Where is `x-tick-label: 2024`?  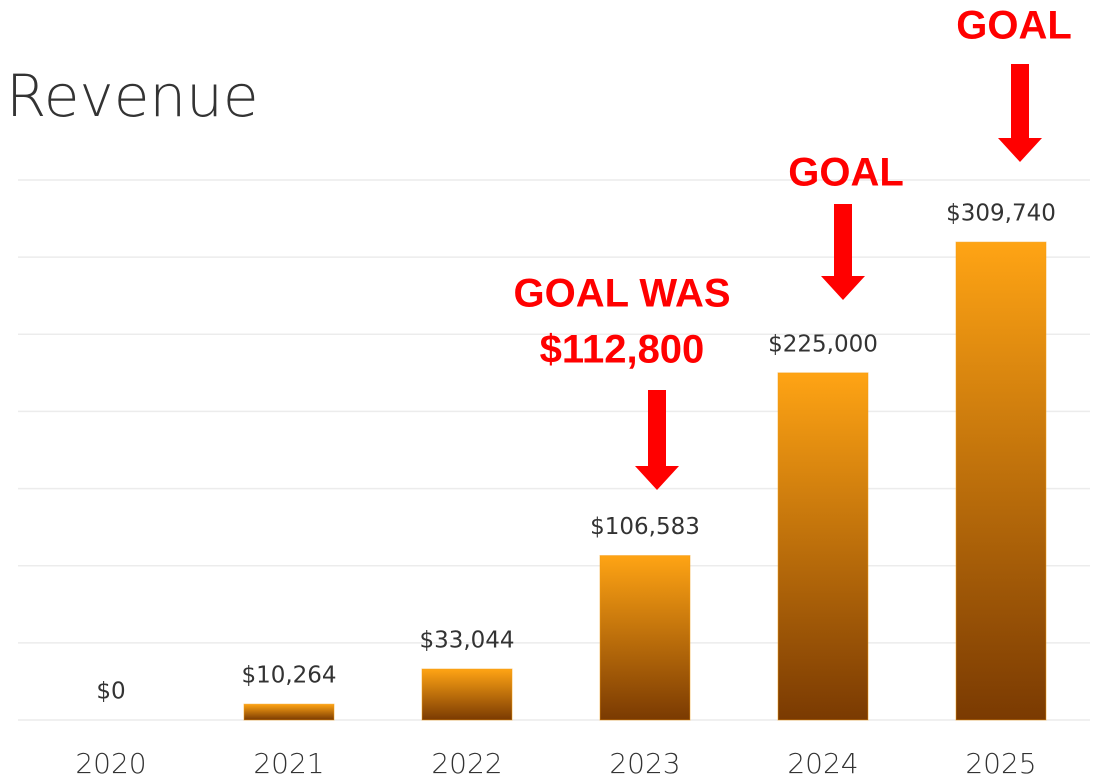 x-tick-label: 2024 is located at coordinates (822, 763).